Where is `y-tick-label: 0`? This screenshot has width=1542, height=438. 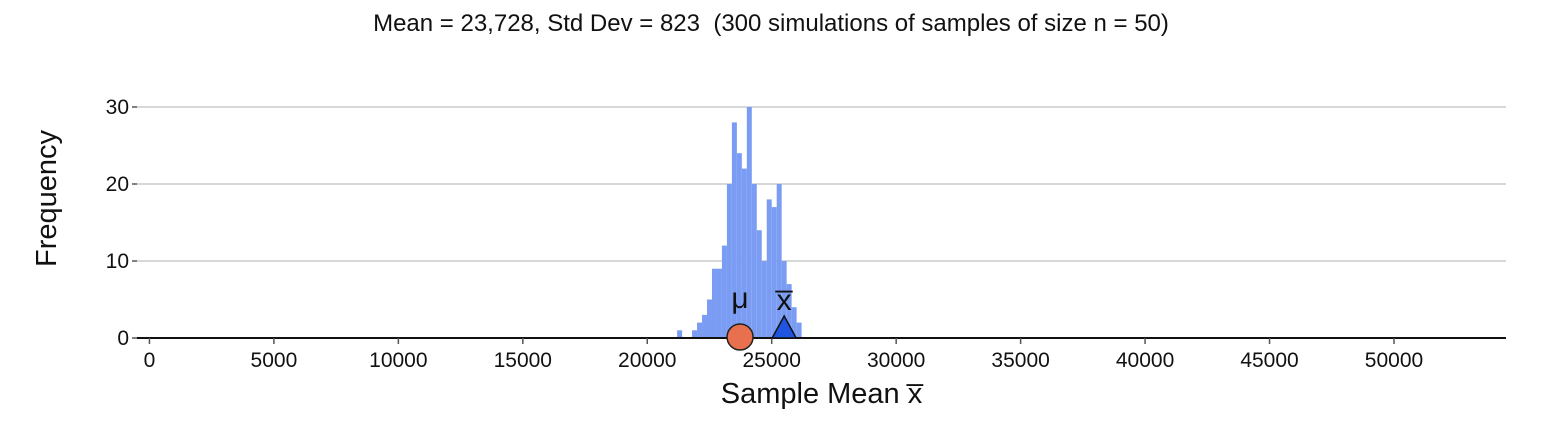
y-tick-label: 0 is located at coordinates (123, 338).